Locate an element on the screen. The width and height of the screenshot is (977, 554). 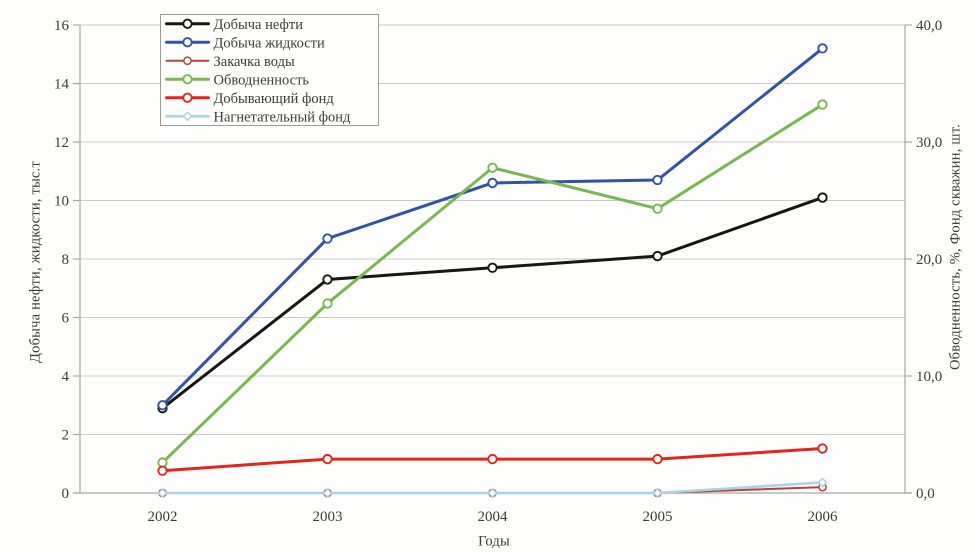
legend-box is located at coordinates (269, 70).